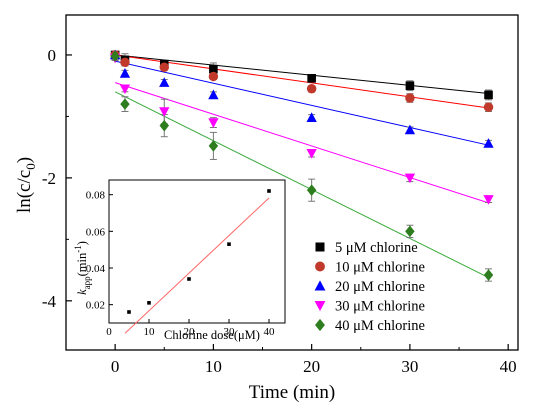  Describe the element at coordinates (24, 160) in the screenshot. I see `y-axis-title-tail: )` at that location.